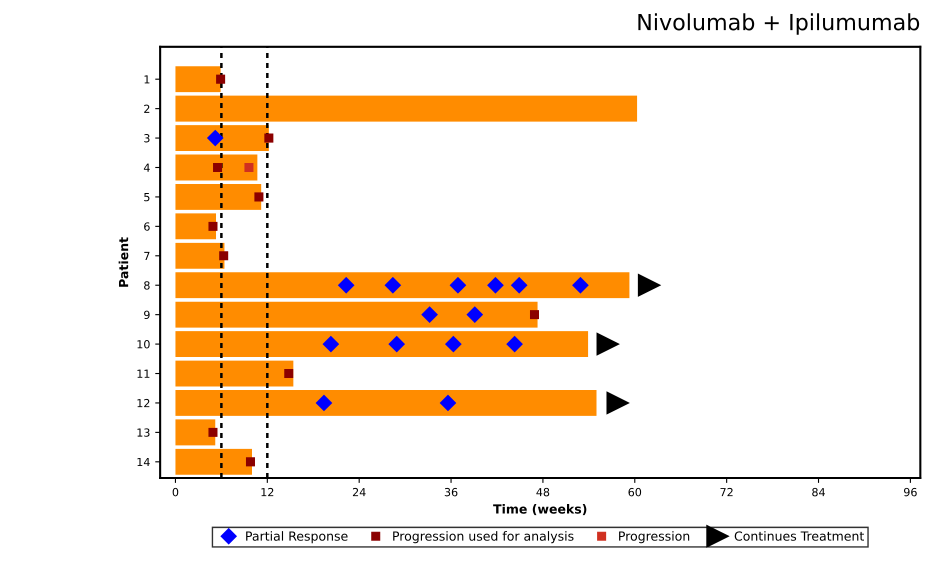  What do you see at coordinates (147, 315) in the screenshot?
I see `y-tick-label: 9` at bounding box center [147, 315].